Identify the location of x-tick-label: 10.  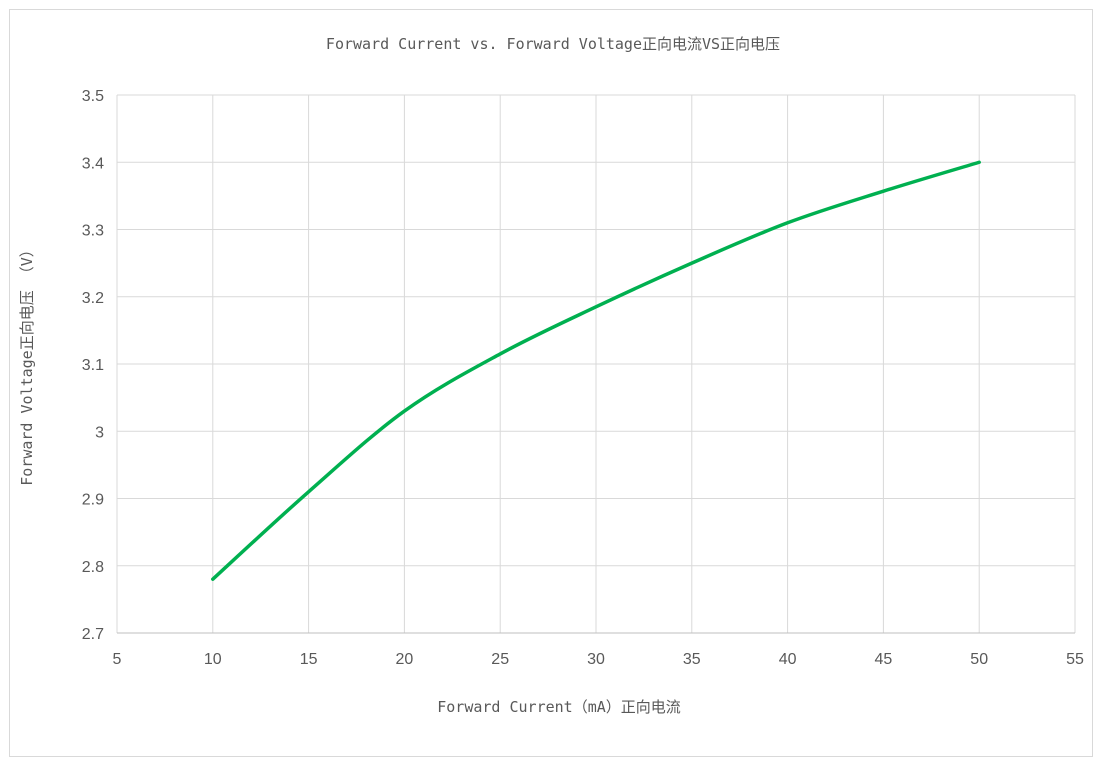
(213, 659).